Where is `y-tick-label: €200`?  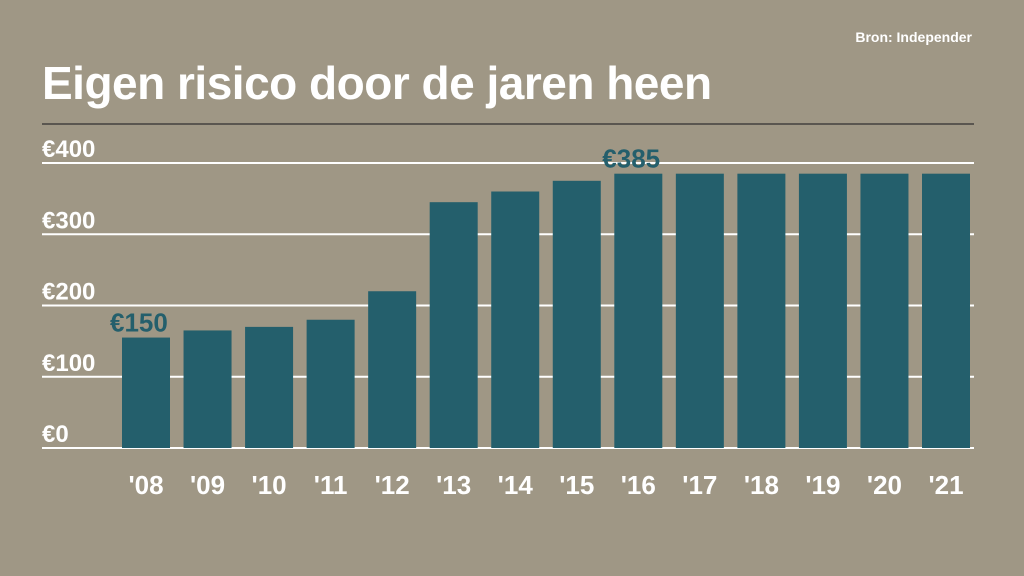 y-tick-label: €200 is located at coordinates (68, 292).